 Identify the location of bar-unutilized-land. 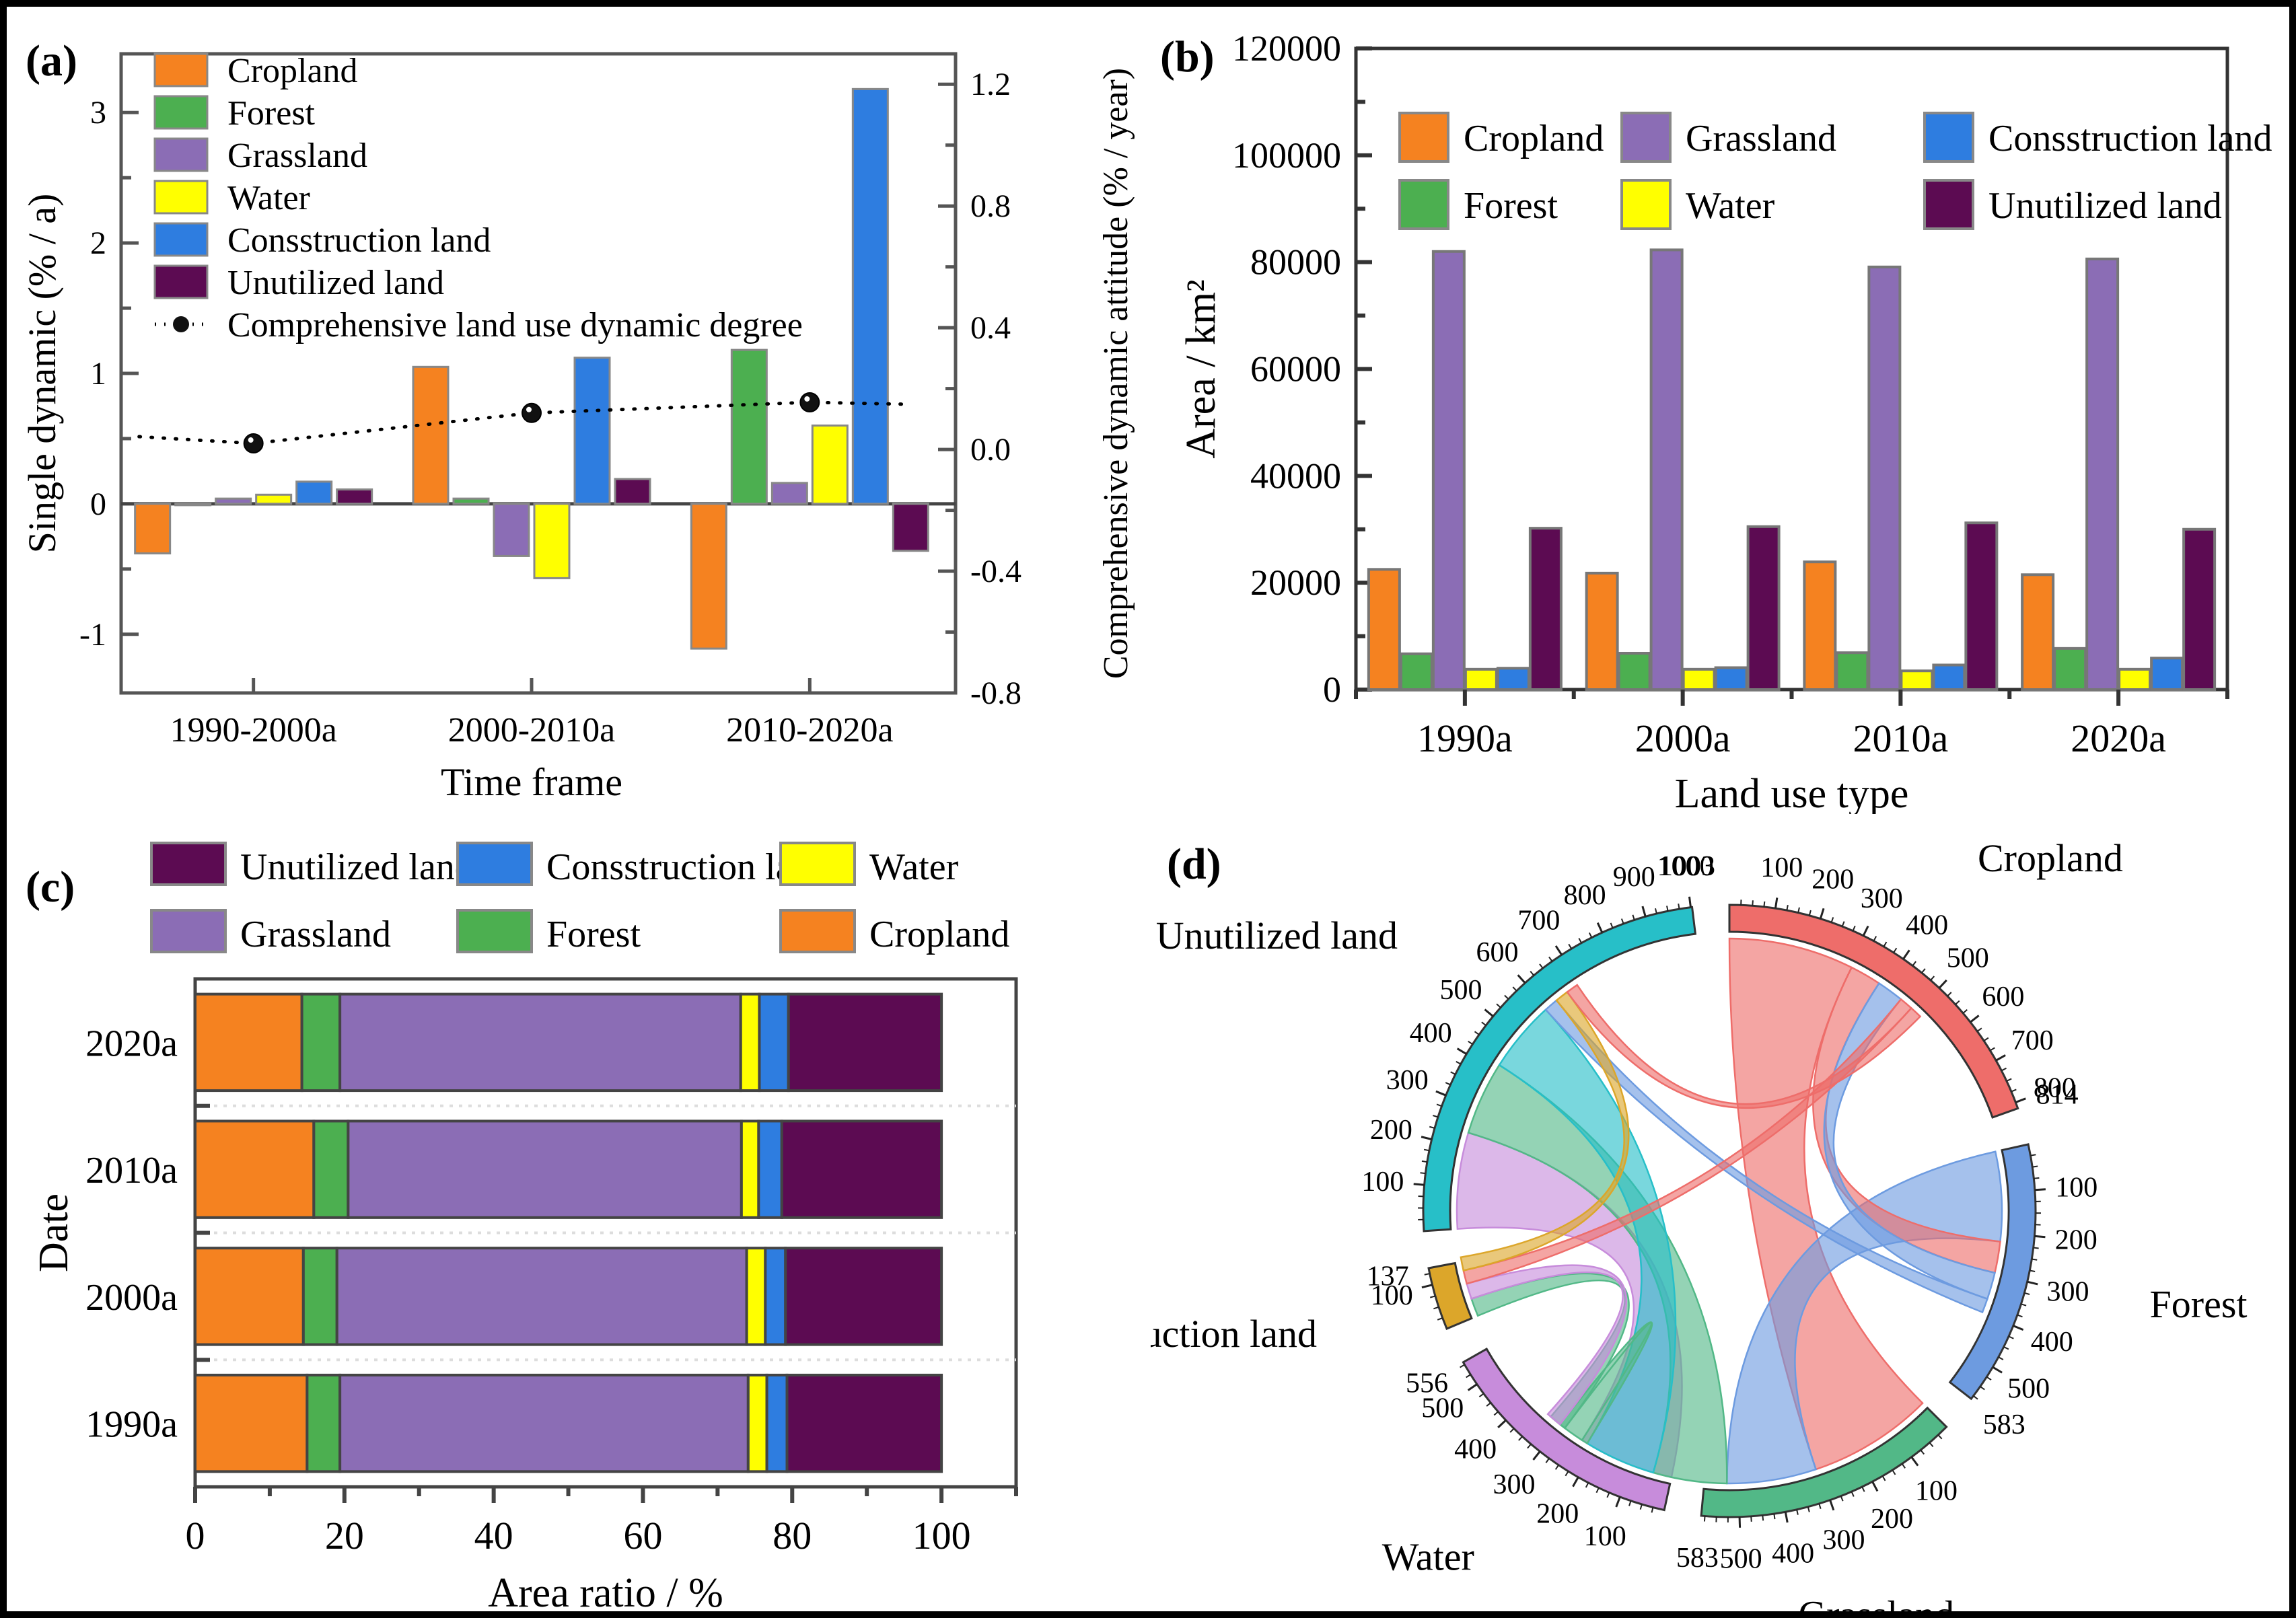
(632, 491).